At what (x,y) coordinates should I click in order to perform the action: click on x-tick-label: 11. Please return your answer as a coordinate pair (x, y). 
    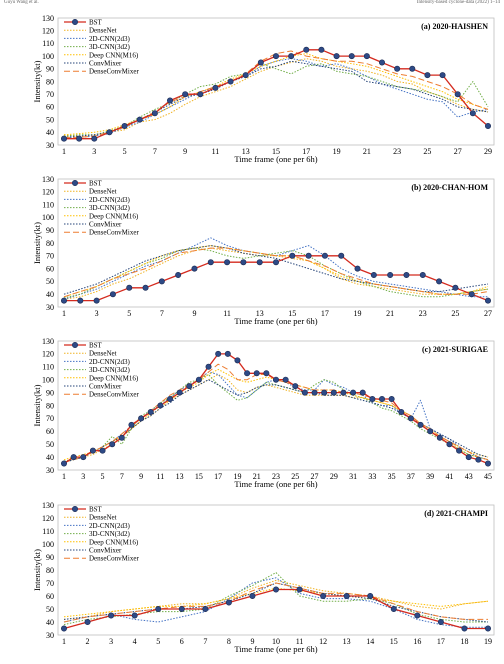
    Looking at the image, I should click on (161, 476).